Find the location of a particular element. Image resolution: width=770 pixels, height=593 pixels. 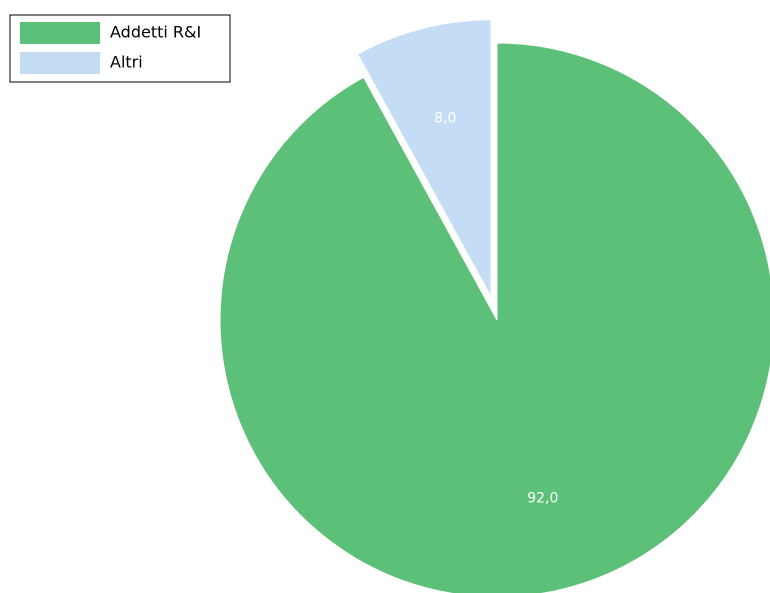

legend-label: Altri is located at coordinates (126, 62).